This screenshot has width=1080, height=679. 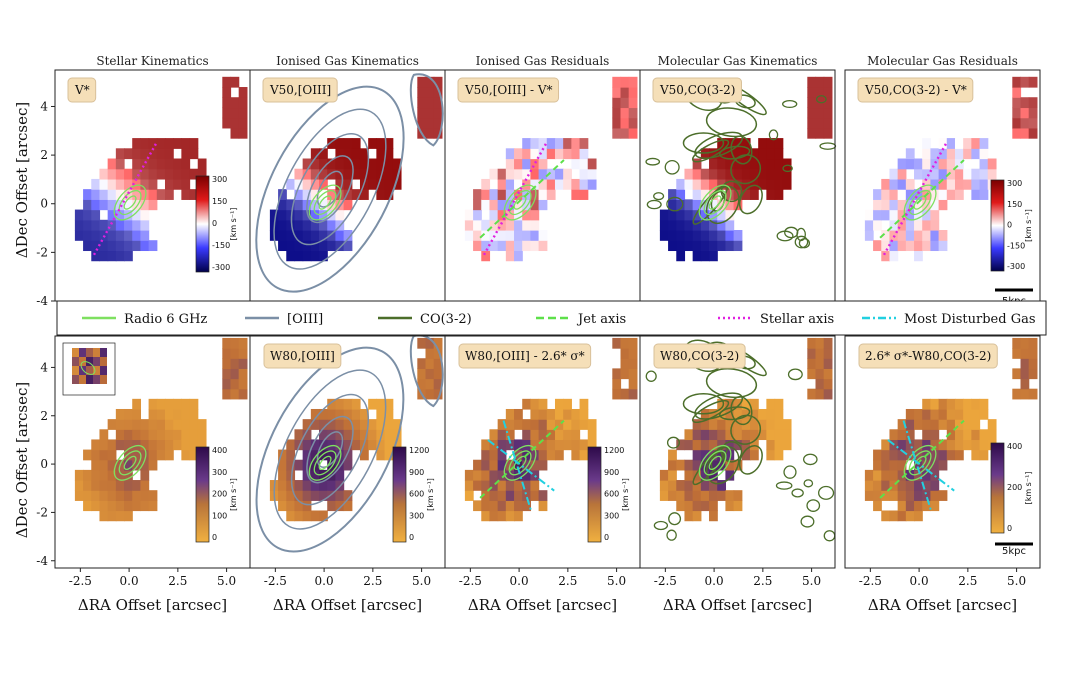 I want to click on colorbar-tick-label: 900, so click(x=611, y=472).